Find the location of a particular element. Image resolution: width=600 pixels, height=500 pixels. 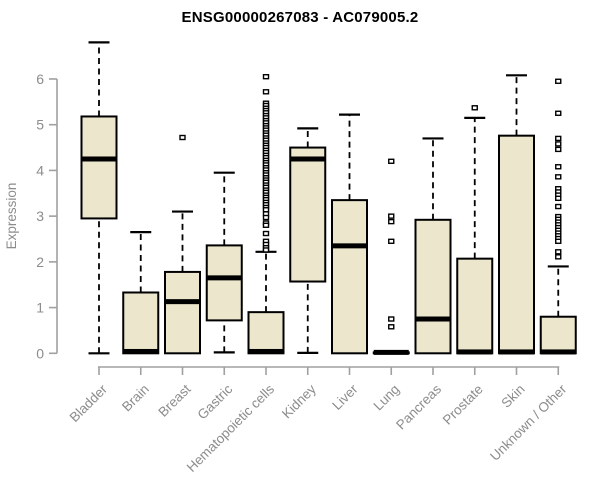

boxplot-box-pancreas is located at coordinates (433, 246).